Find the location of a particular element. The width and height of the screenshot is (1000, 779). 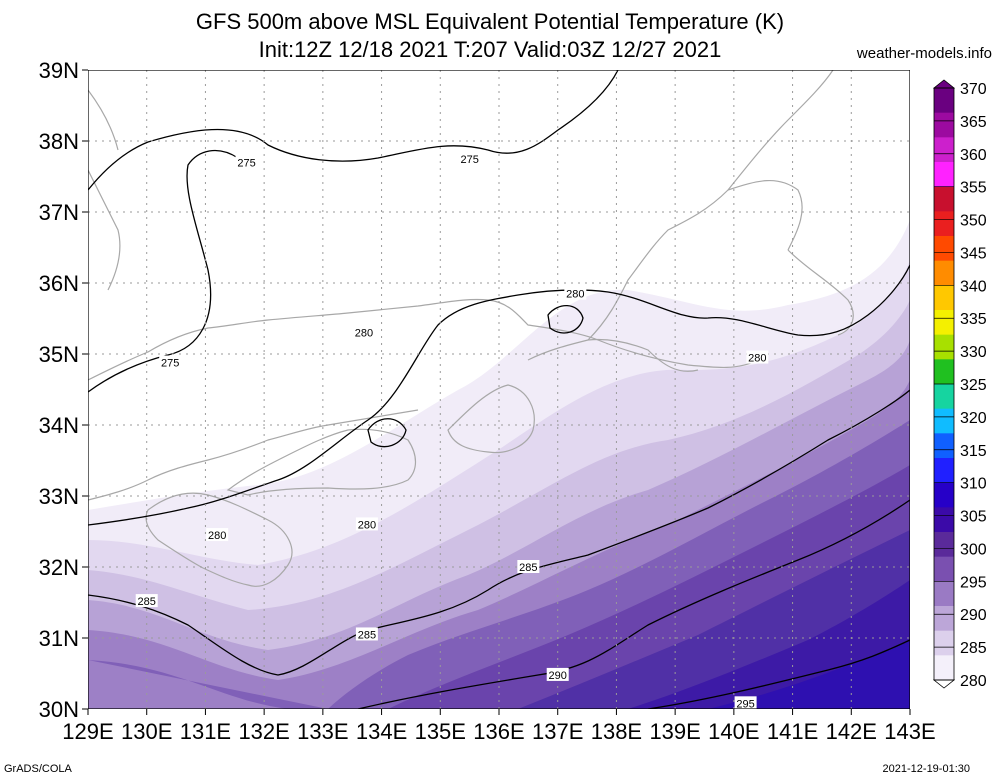

site-credit: weather-models.info is located at coordinates (924, 53).